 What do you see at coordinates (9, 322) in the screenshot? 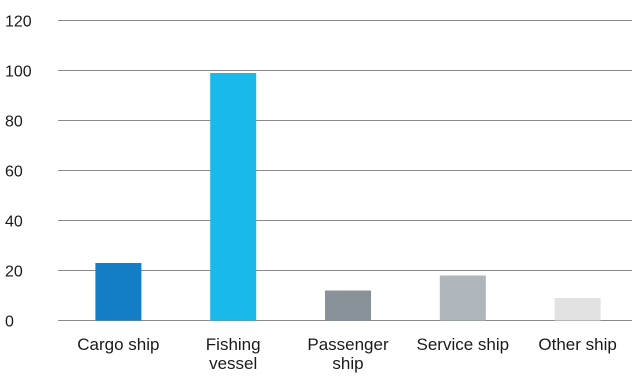
I see `y-tick-label: 0` at bounding box center [9, 322].